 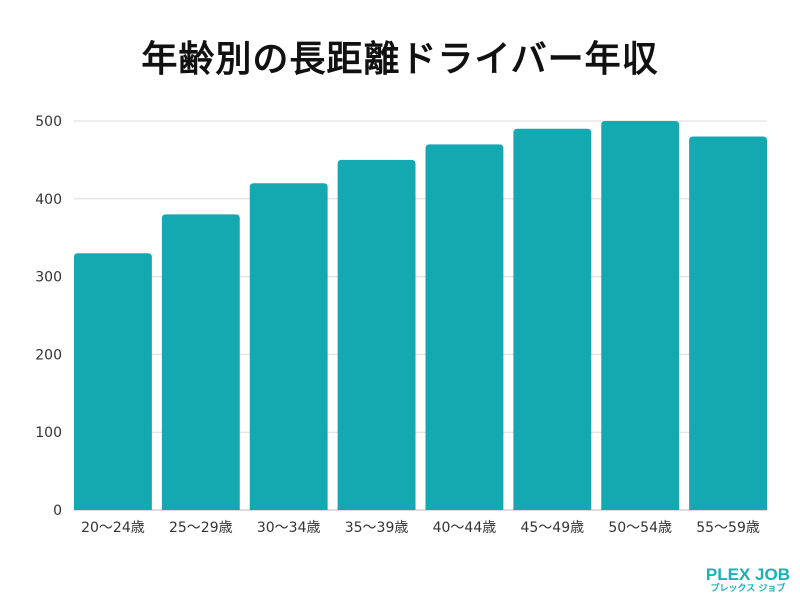 What do you see at coordinates (289, 528) in the screenshot?
I see `x-tick-label: 30〜34歳` at bounding box center [289, 528].